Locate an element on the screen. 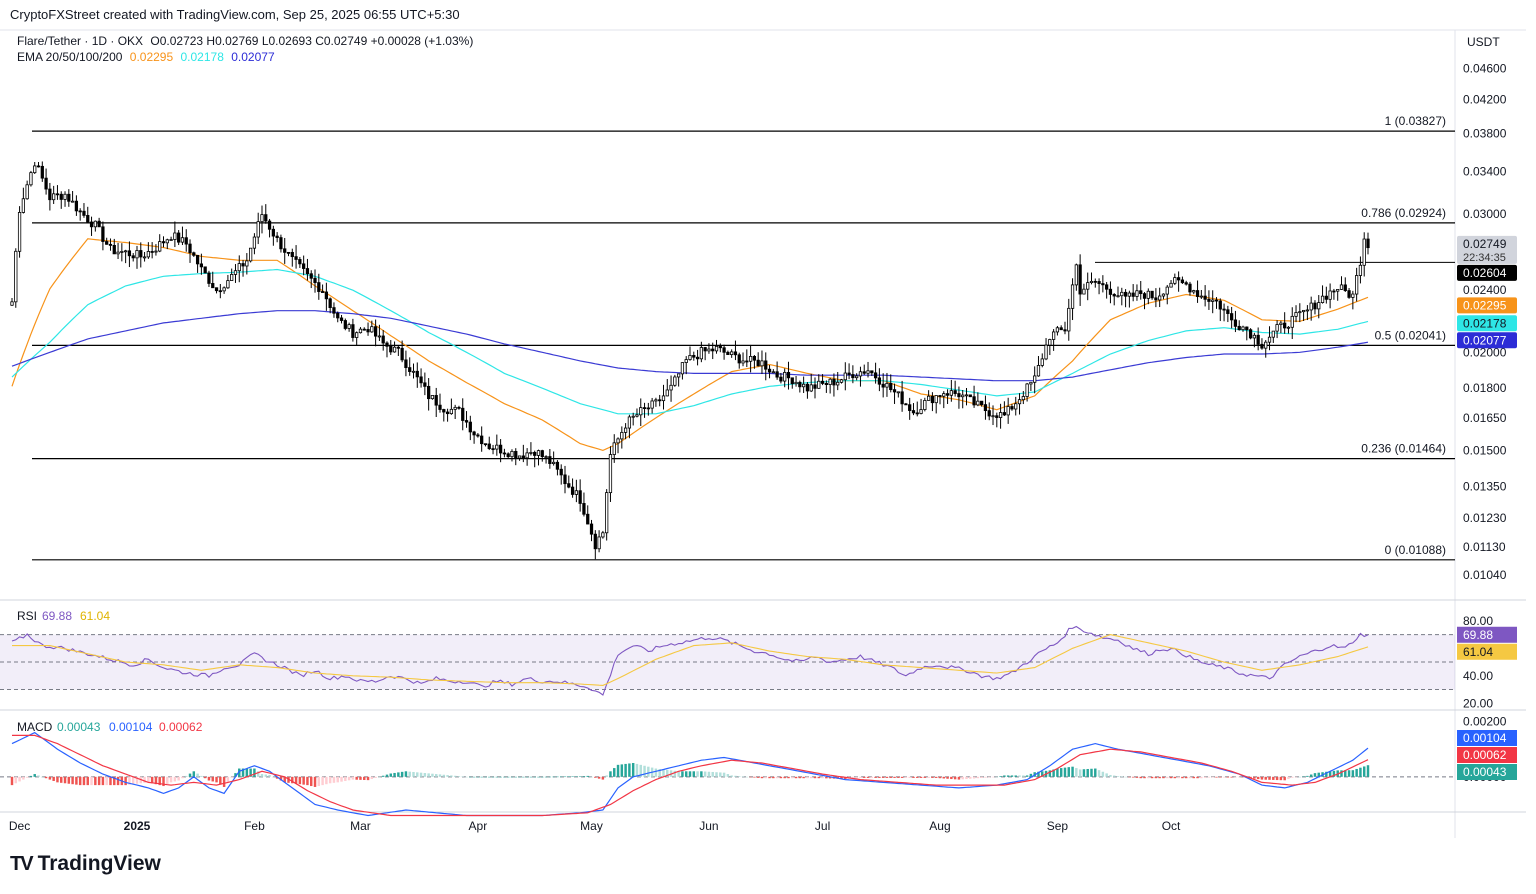  signal-legend-value: 0.00062 is located at coordinates (181, 727).